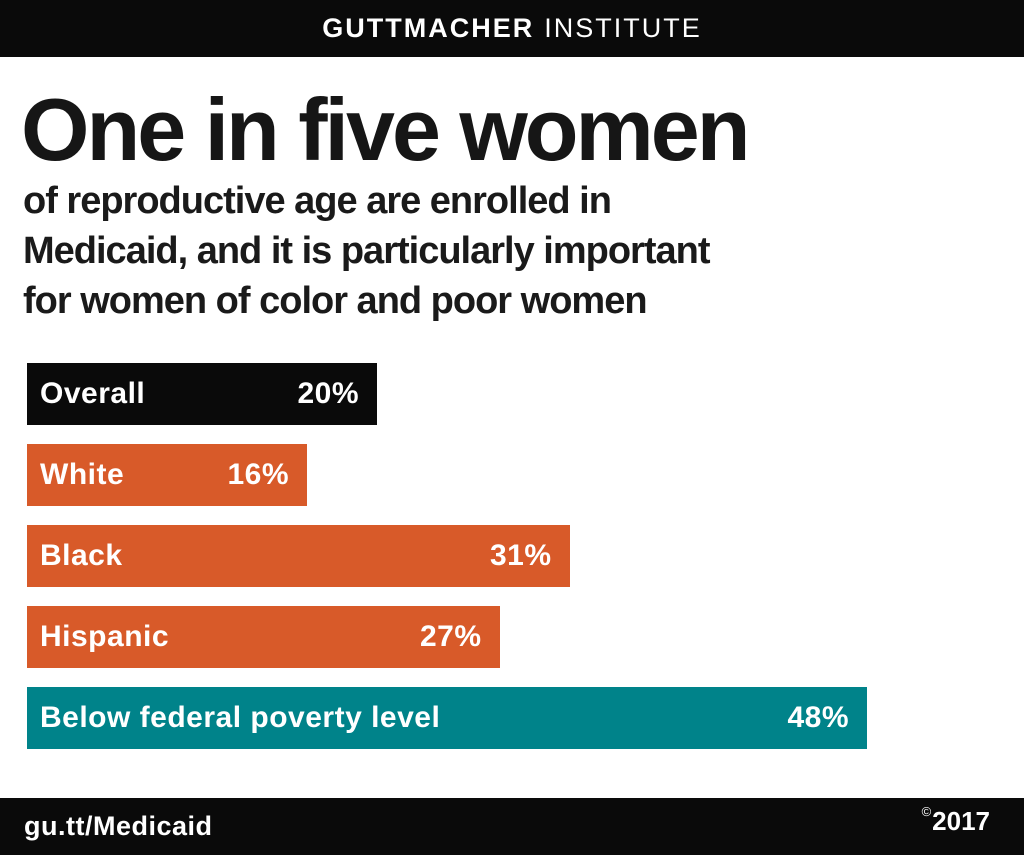  What do you see at coordinates (818, 717) in the screenshot?
I see `bar-value-label: 48%` at bounding box center [818, 717].